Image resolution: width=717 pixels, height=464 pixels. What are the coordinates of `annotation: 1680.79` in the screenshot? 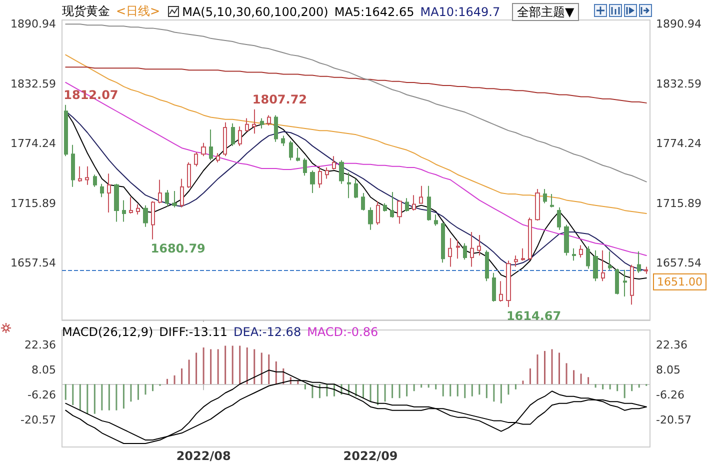 It's located at (178, 248).